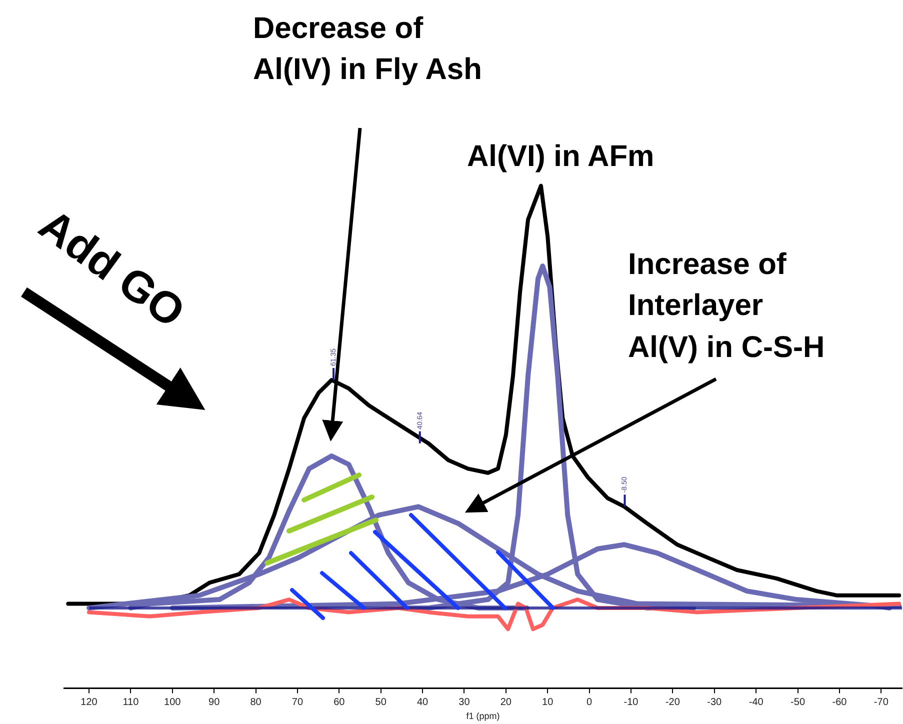  Describe the element at coordinates (89, 702) in the screenshot. I see `x-tick-label: 120` at that location.